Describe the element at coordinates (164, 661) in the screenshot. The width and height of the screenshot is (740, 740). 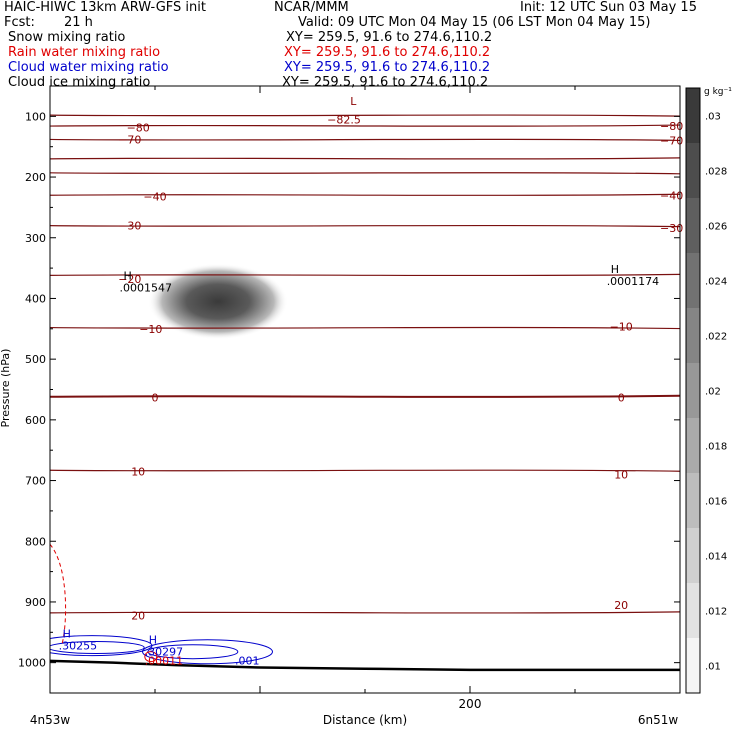
I see `extremum-value-5: .00011` at that location.